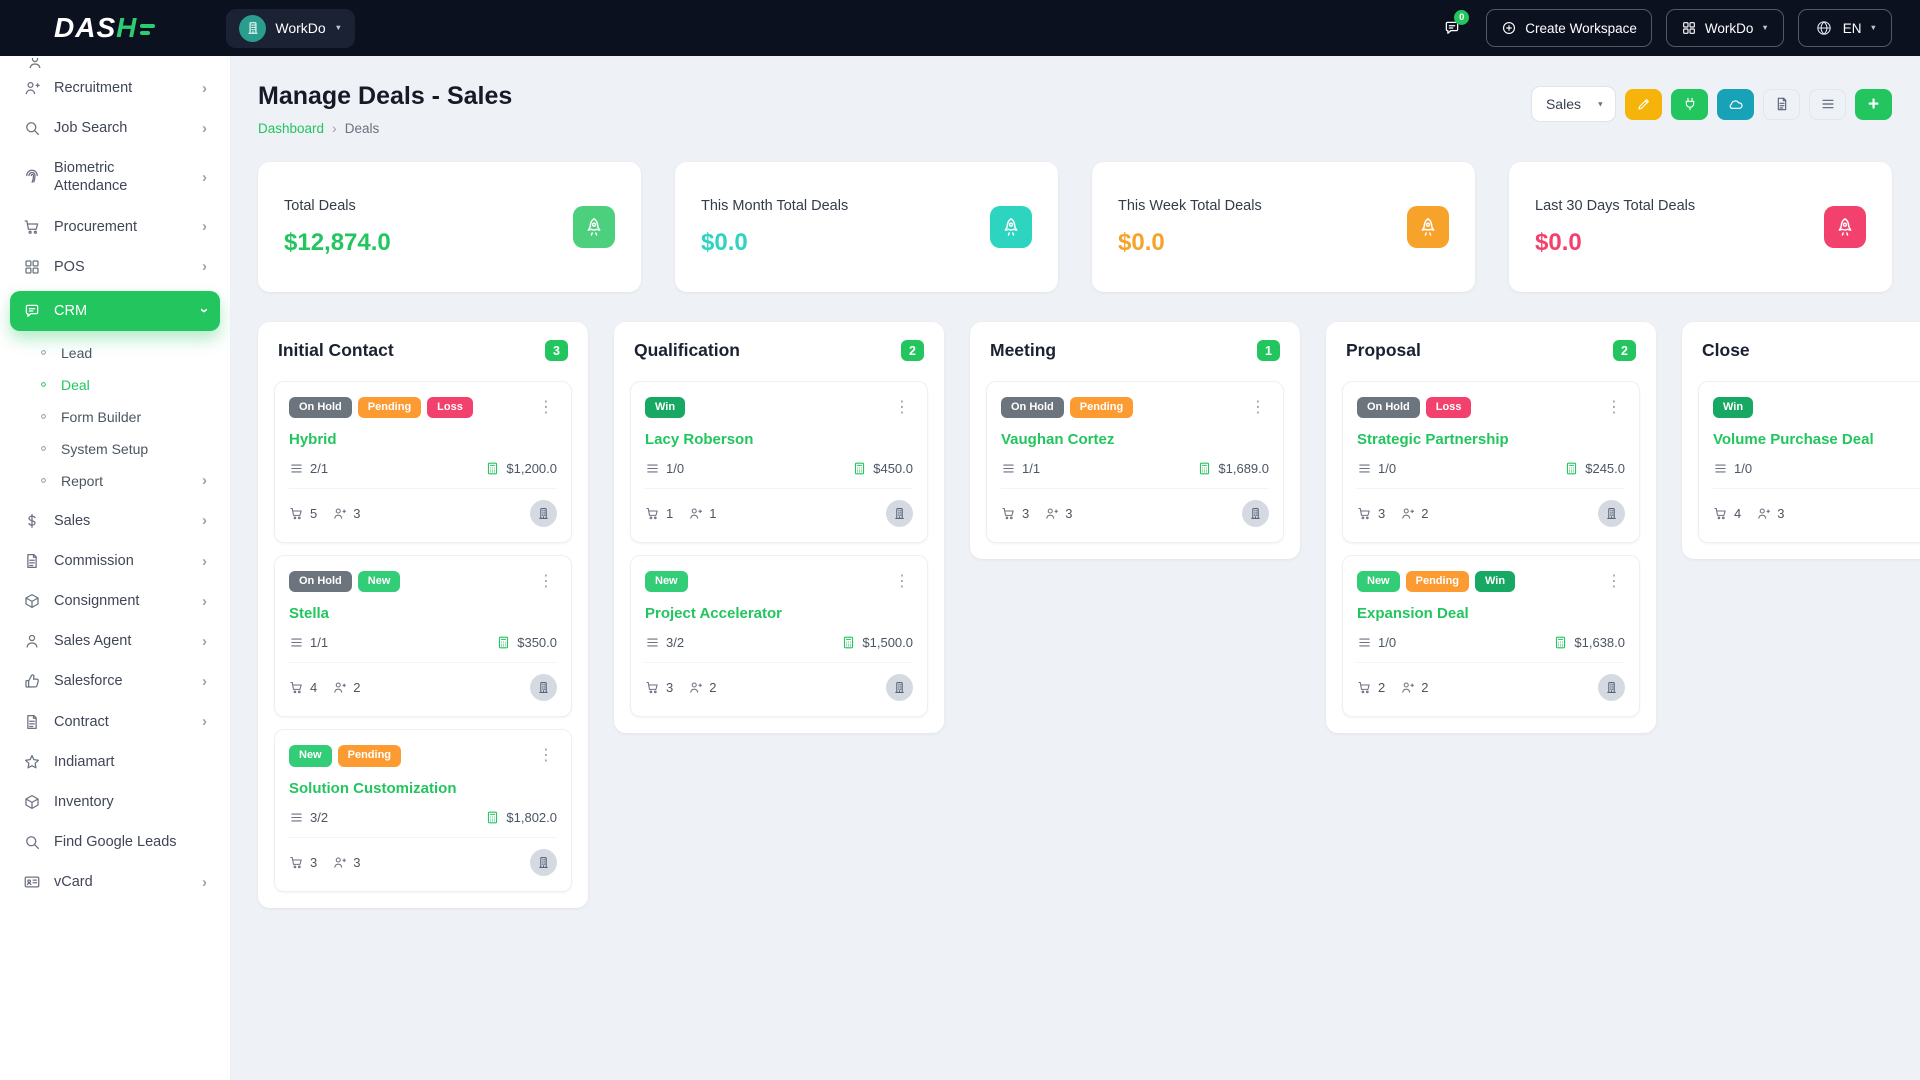 The height and width of the screenshot is (1080, 1920). Describe the element at coordinates (1689, 104) in the screenshot. I see `integrations-button` at that location.